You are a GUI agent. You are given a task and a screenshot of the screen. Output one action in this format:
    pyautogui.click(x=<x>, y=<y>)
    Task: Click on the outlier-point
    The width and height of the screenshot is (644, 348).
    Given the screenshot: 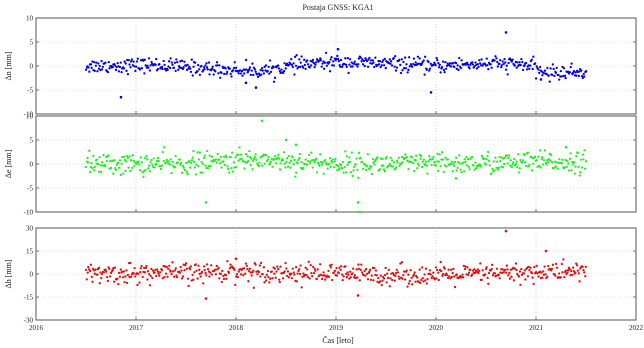 What is the action you would take?
    pyautogui.click(x=566, y=147)
    